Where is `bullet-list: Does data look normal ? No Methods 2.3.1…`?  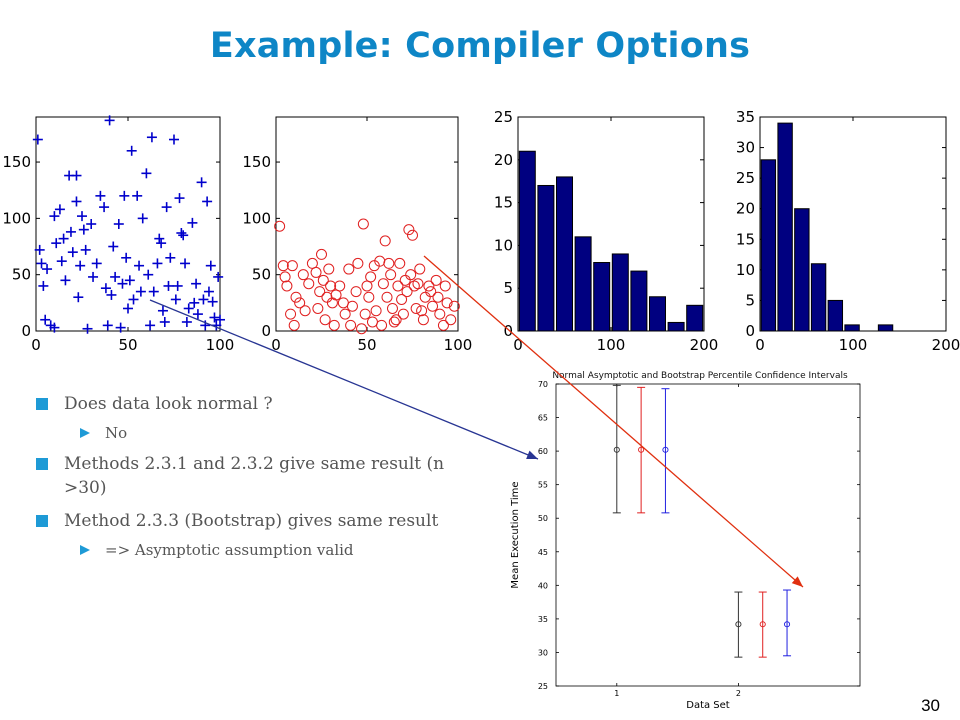 bullet-list: Does data look normal ? No Methods 2.3.1… is located at coordinates (256, 480).